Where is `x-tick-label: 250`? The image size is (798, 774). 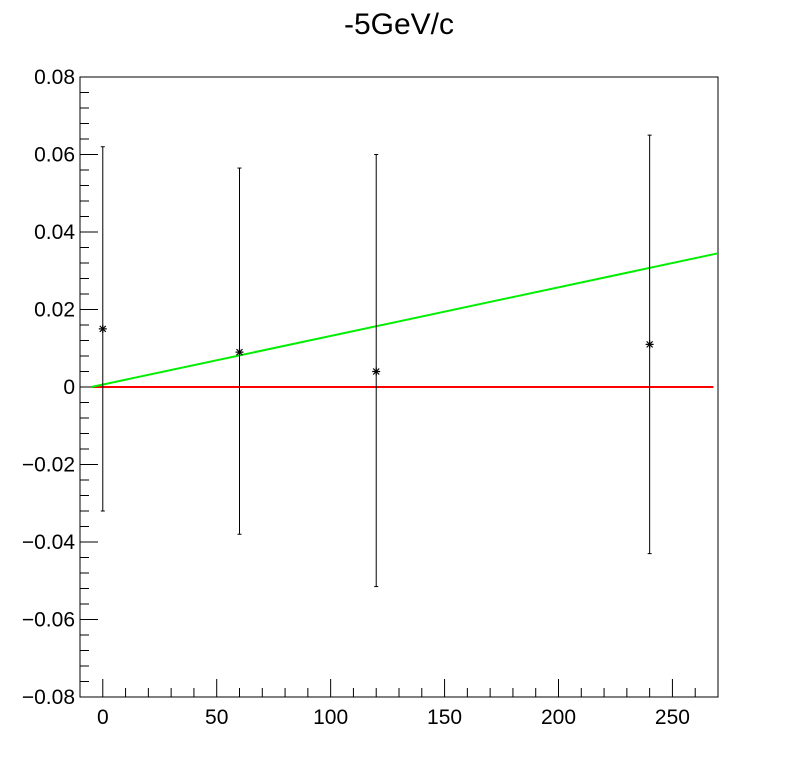
x-tick-label: 250 is located at coordinates (672, 717).